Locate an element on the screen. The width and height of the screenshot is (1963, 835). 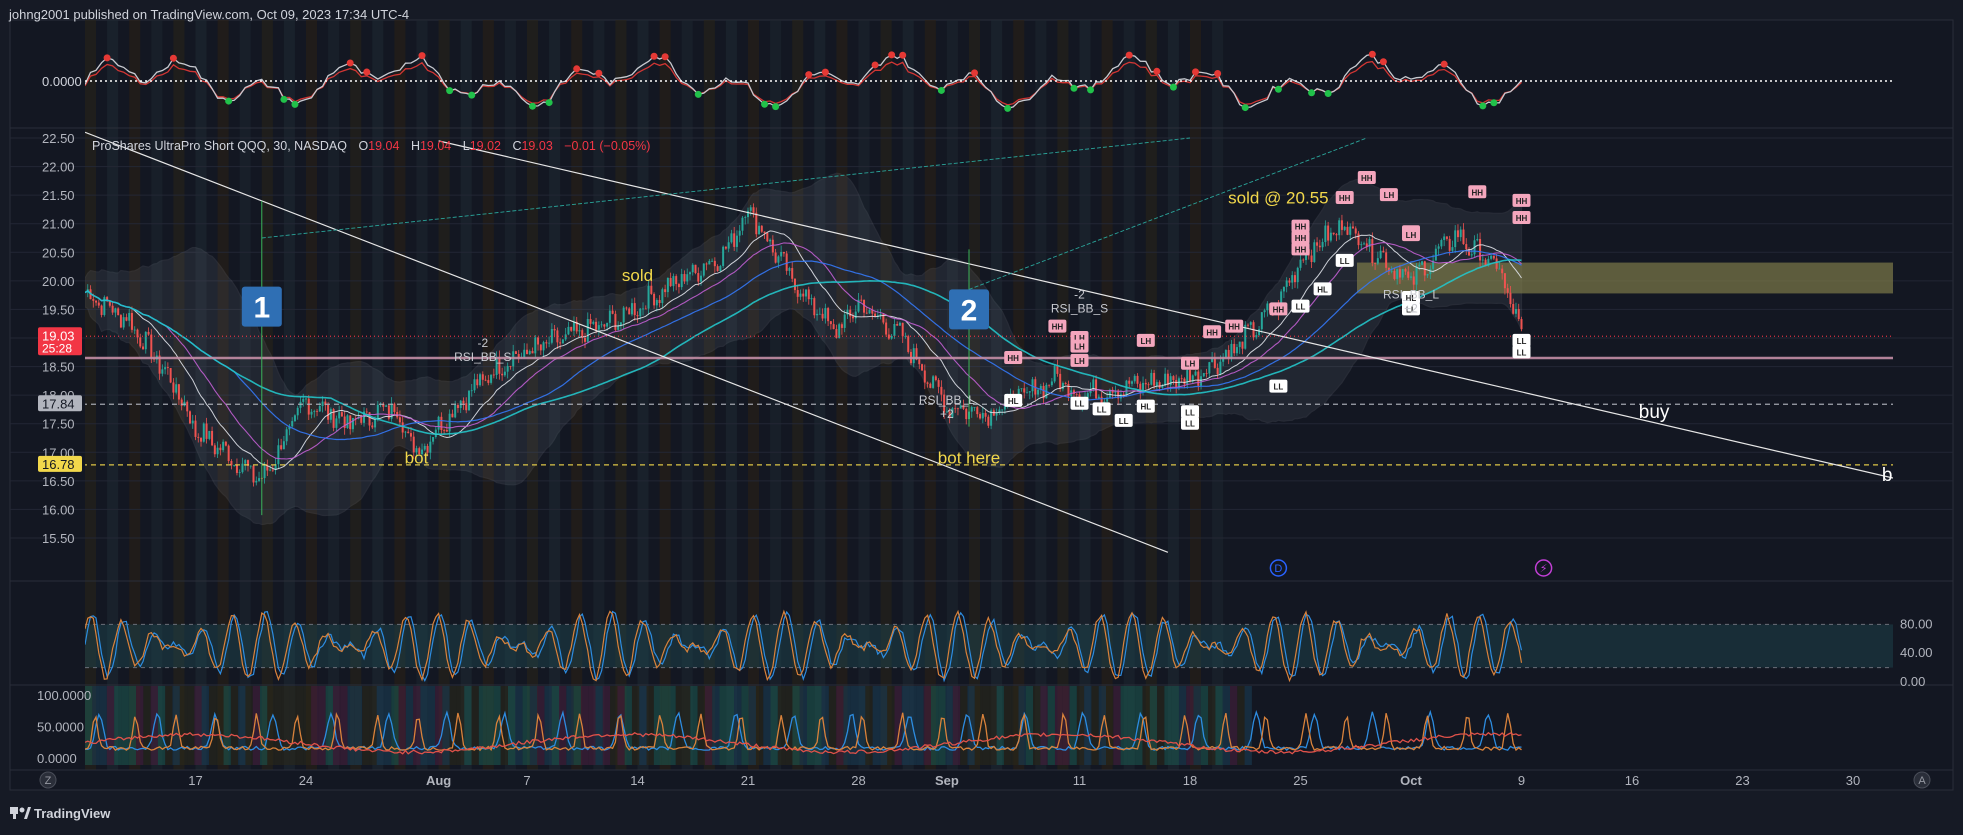
a-button: A is located at coordinates (1922, 780).